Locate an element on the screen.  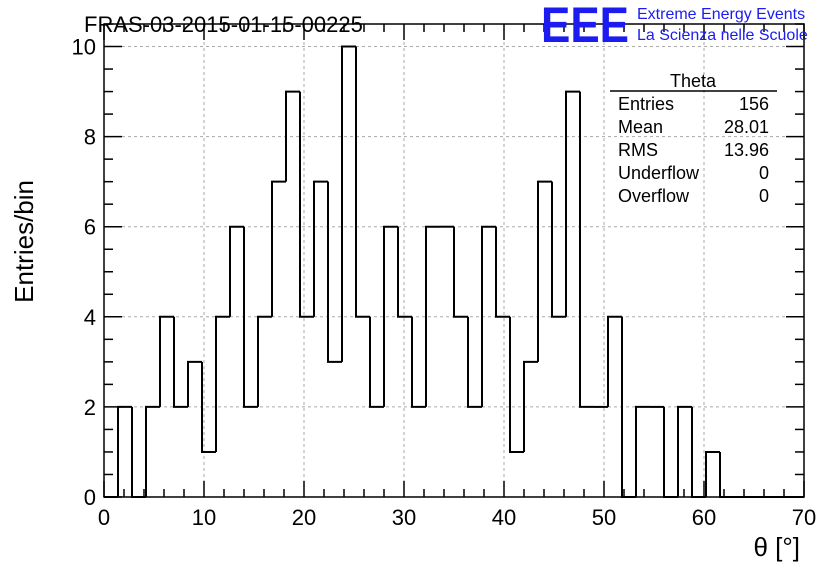
stats-value-rms: 13.96 is located at coordinates (746, 150).